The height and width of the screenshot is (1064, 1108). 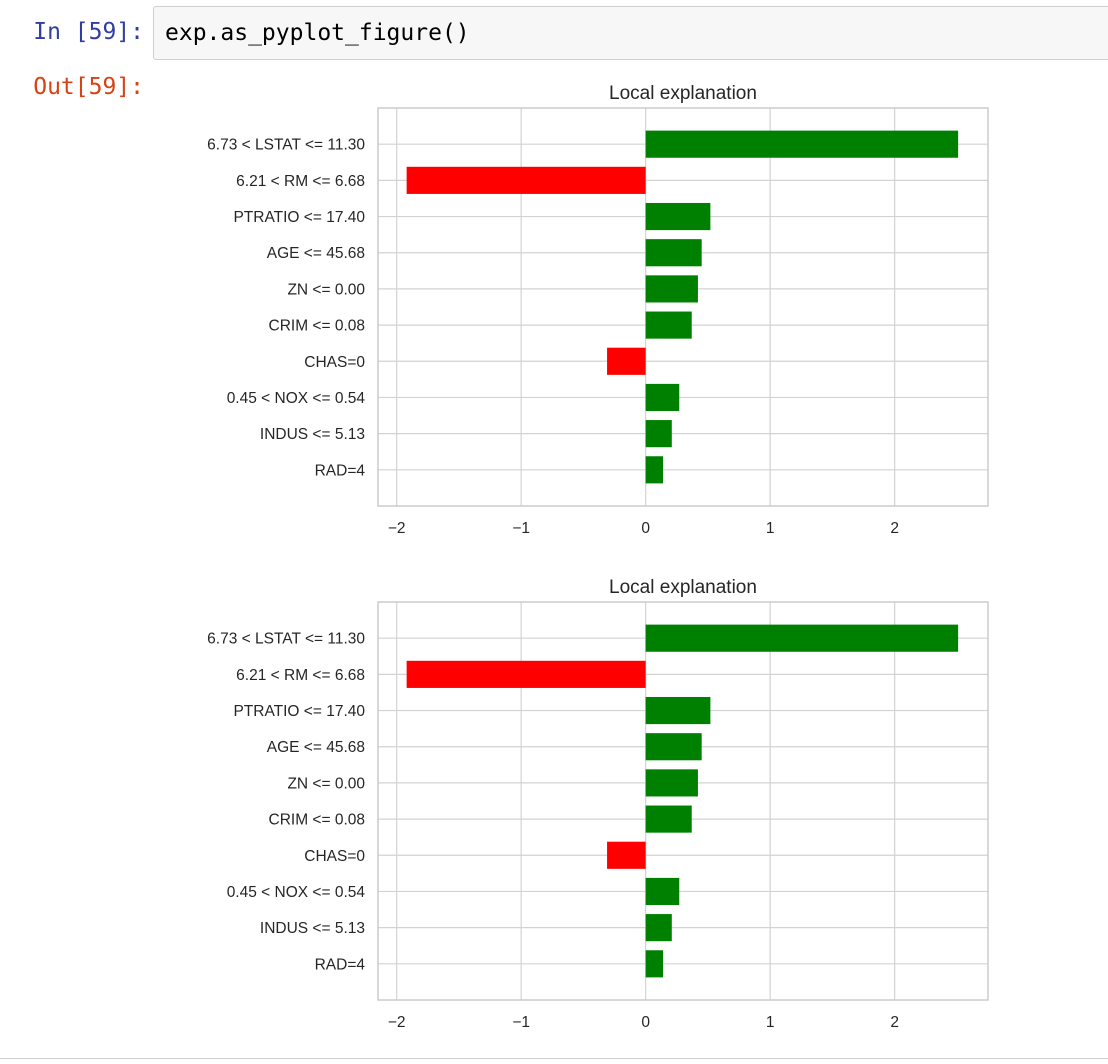 What do you see at coordinates (88, 87) in the screenshot?
I see `output-prompt: Out[59]:` at bounding box center [88, 87].